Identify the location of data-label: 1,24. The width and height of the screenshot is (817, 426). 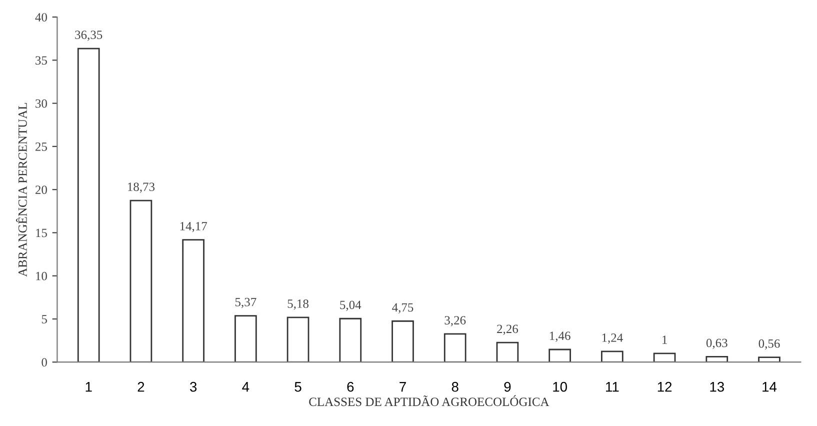
(612, 339).